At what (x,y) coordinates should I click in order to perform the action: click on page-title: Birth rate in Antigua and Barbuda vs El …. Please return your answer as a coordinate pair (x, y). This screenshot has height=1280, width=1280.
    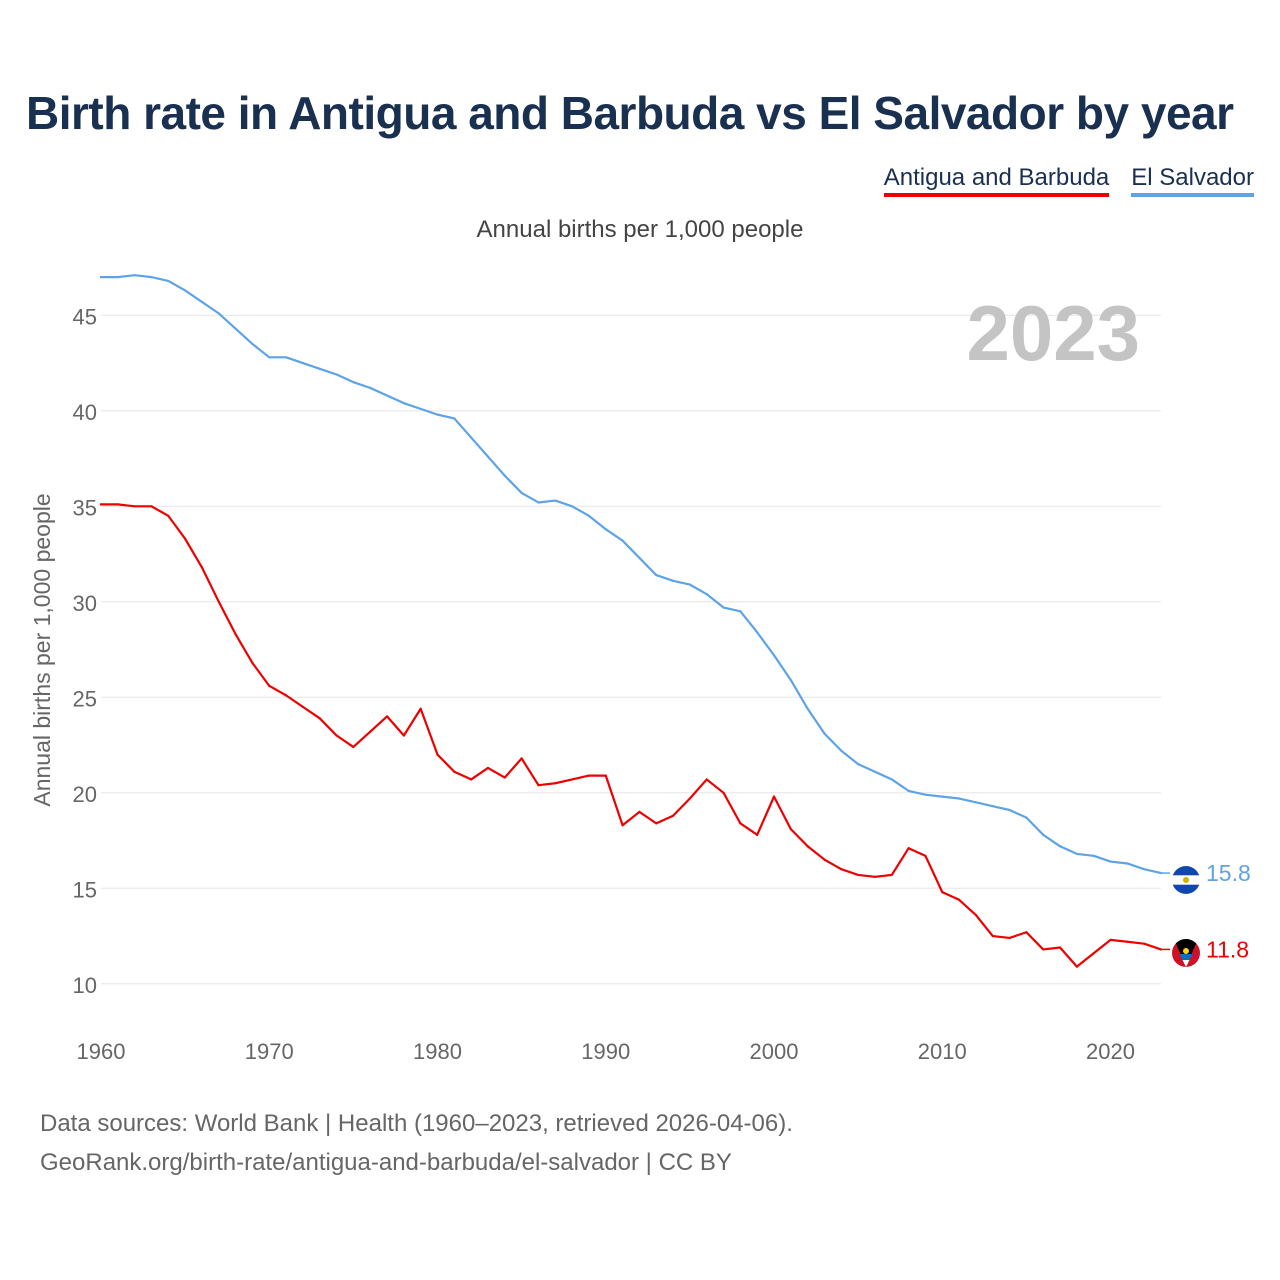
    Looking at the image, I should click on (630, 113).